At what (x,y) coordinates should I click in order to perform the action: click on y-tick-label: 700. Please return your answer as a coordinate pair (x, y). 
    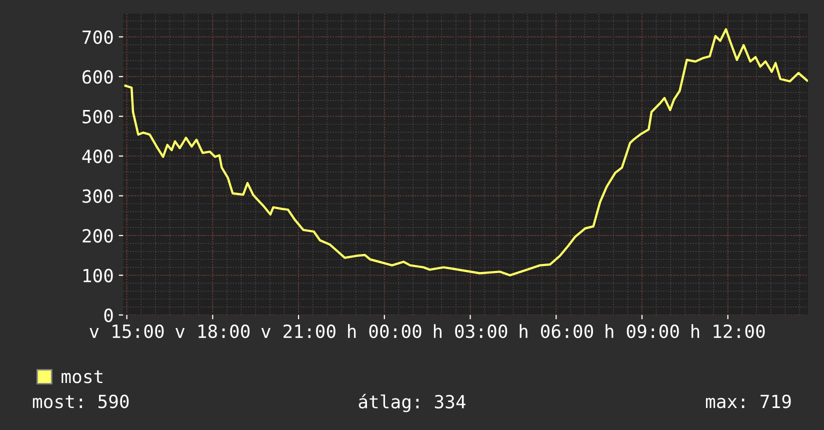
    Looking at the image, I should click on (97, 37).